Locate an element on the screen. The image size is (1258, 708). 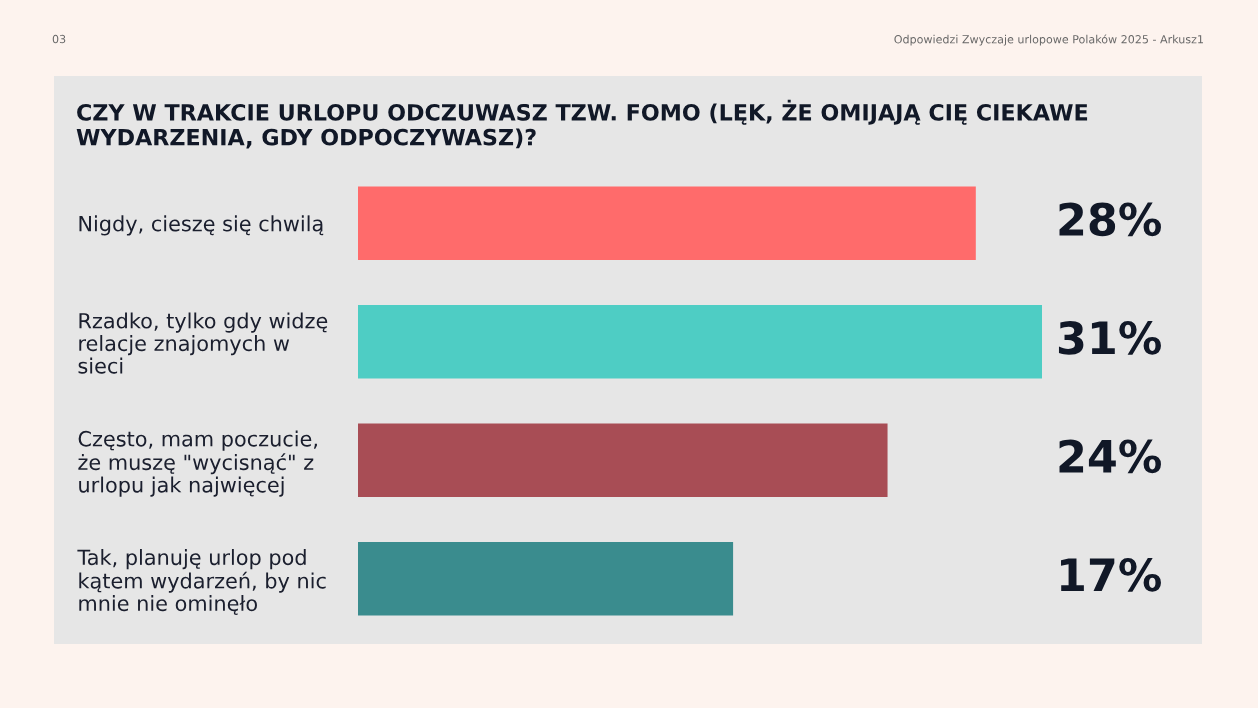
chart-title: CZY W TRAKCIE URLOPU ODCZUWASZ TZW. FOMO (LĘK, ŻE OMIJAJĄ CIĘ CIEKAWE WYDARZENIA, GDY ODPOCZYWASZ)? is located at coordinates (582, 124).